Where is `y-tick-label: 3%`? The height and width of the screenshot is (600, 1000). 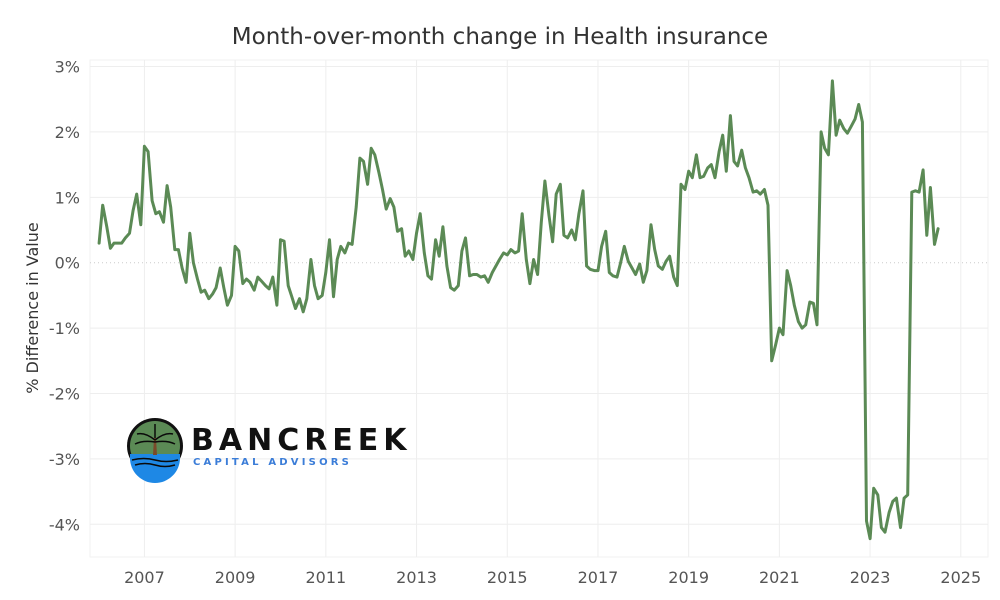
y-tick-label: 3% is located at coordinates (67, 67).